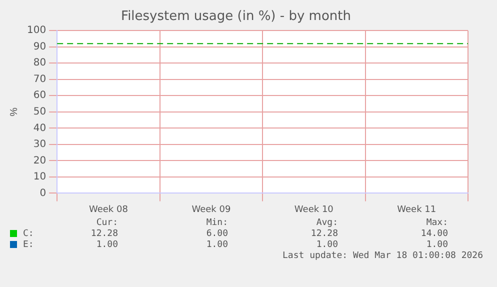 This screenshot has width=497, height=287. What do you see at coordinates (217, 234) in the screenshot?
I see `text: 6.00` at bounding box center [217, 234].